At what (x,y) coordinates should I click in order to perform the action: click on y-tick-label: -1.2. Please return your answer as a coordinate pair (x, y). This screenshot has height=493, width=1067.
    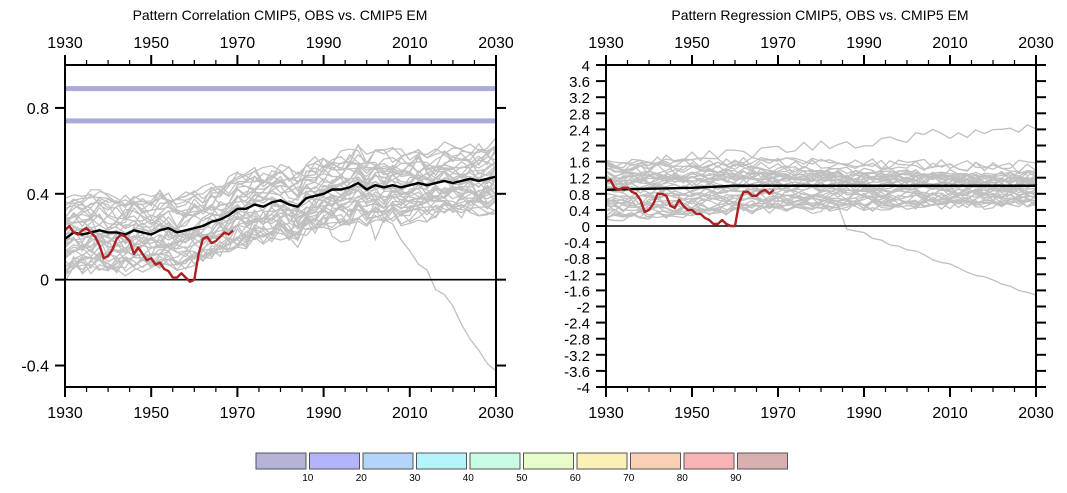
    Looking at the image, I should click on (577, 275).